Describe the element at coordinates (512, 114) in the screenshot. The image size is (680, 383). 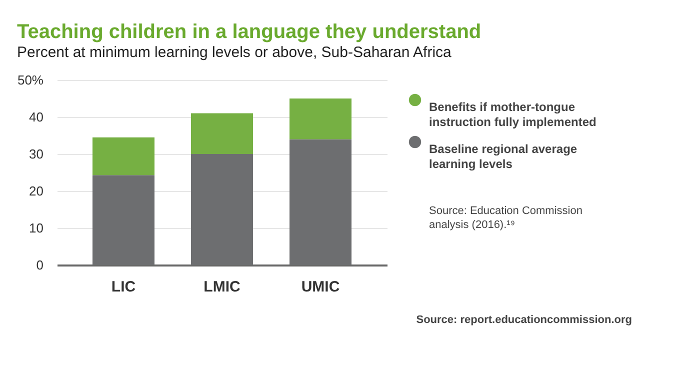
I see `legend-label: Benefits if mother-tongue instruction fully implemented` at that location.